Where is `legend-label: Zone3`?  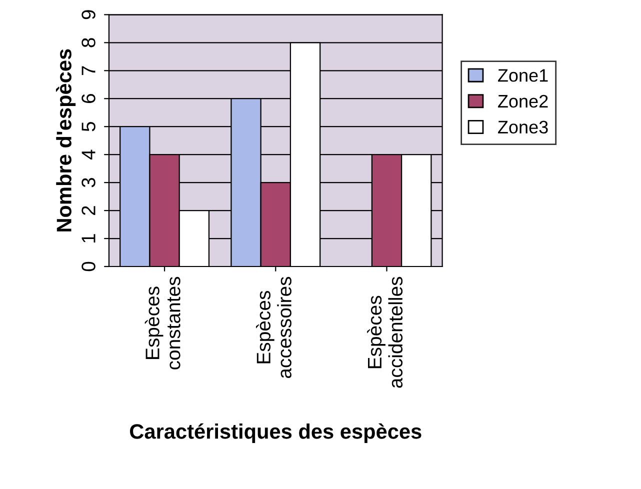
legend-label: Zone3 is located at coordinates (523, 127).